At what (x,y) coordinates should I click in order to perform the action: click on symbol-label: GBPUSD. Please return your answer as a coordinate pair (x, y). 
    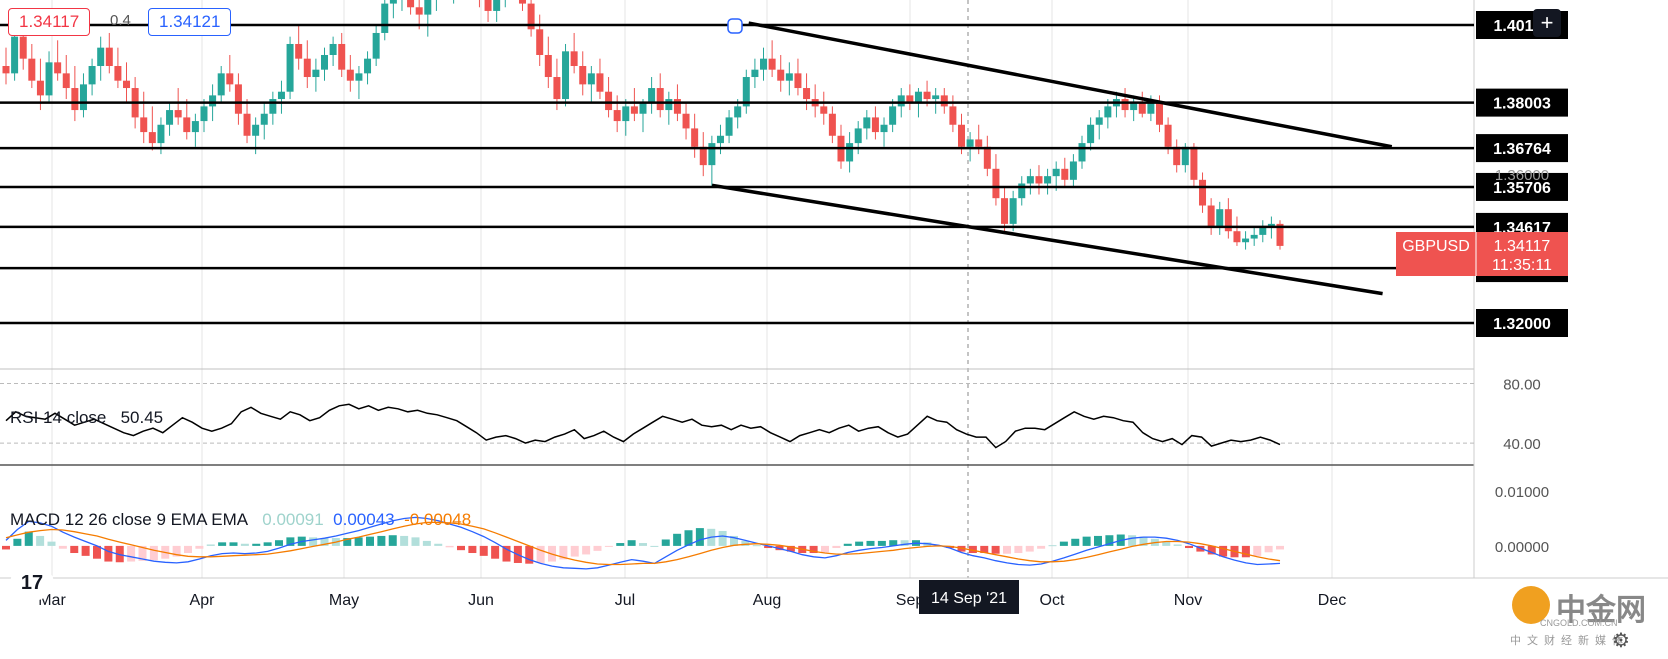
    Looking at the image, I should click on (1436, 246).